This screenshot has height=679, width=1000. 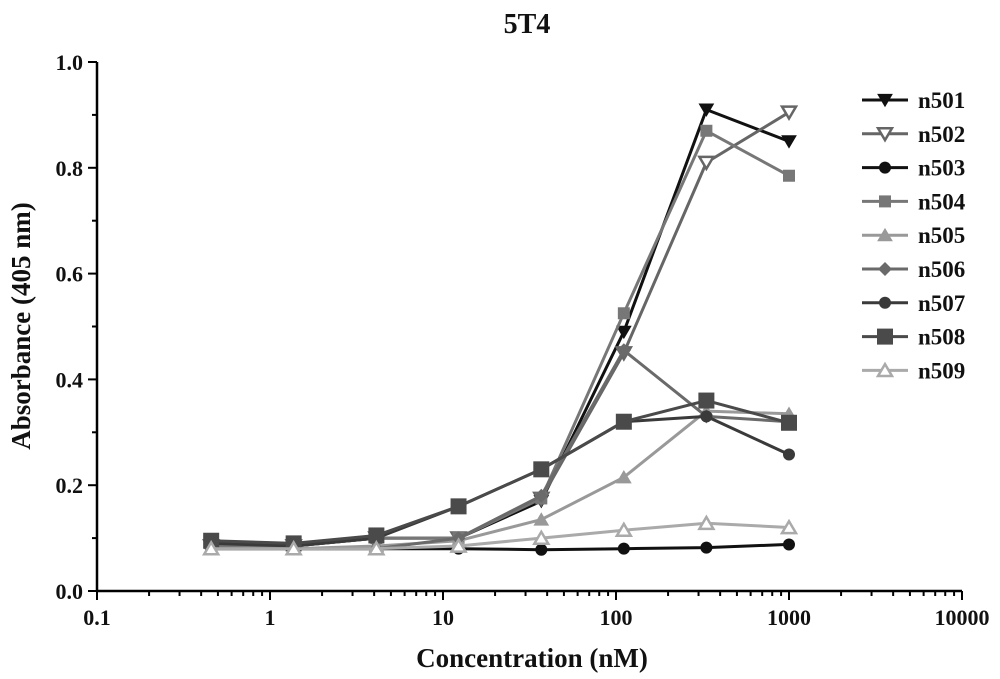 What do you see at coordinates (913, 303) in the screenshot?
I see `legend-item-n507: n507` at bounding box center [913, 303].